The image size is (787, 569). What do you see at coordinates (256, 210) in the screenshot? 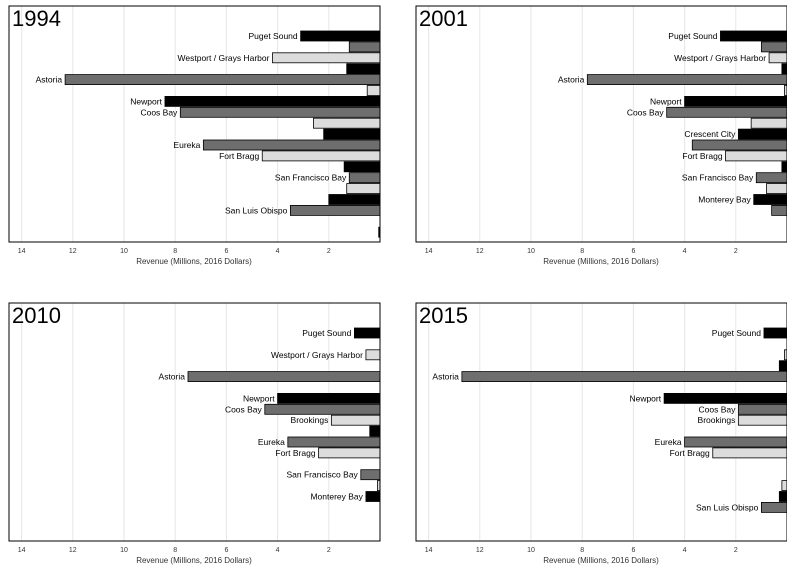
I see `port-label: San Luis Obispo` at bounding box center [256, 210].